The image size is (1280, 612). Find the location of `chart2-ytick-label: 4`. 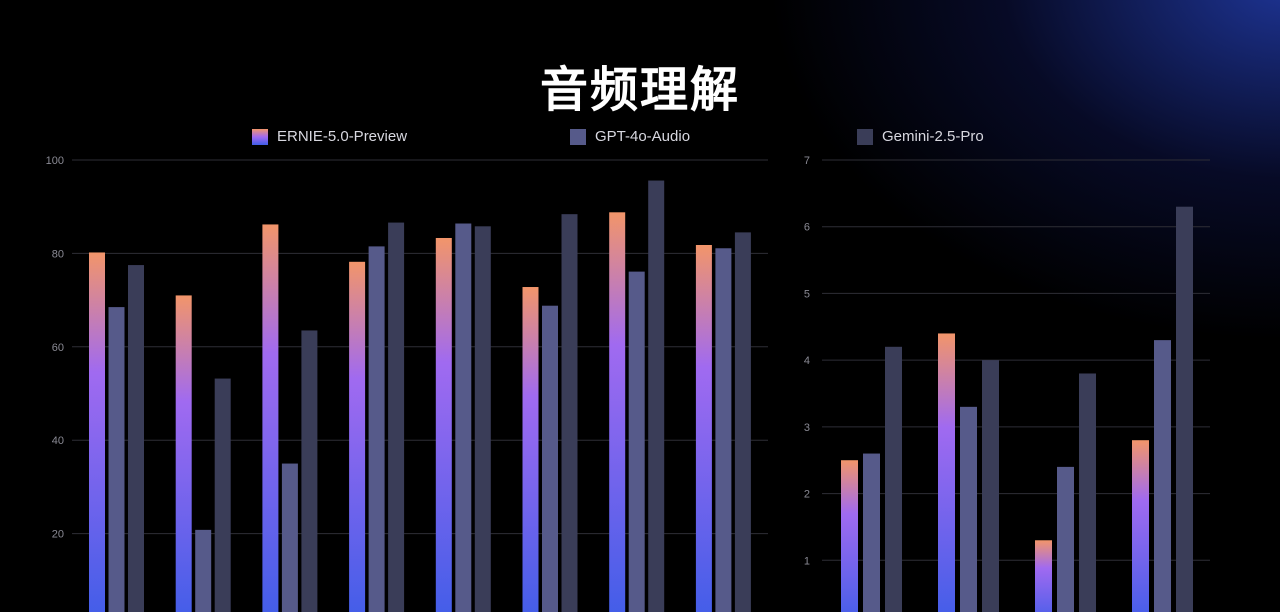

chart2-ytick-label: 4 is located at coordinates (807, 361).